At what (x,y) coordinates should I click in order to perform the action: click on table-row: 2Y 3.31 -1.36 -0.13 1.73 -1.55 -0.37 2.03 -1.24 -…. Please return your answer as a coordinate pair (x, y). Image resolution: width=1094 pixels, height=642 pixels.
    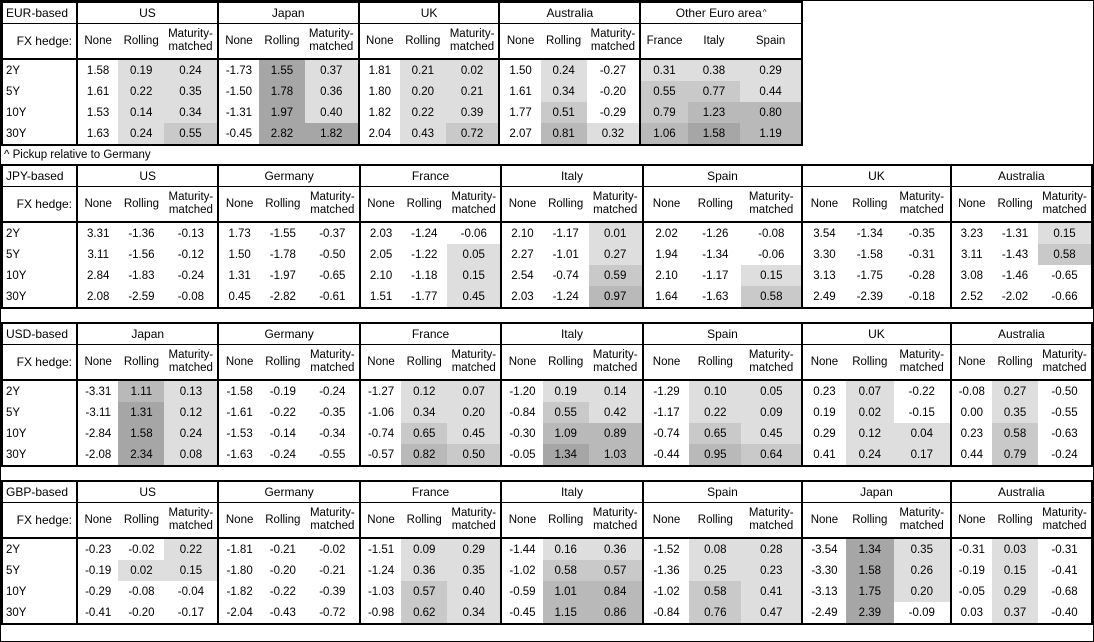
    Looking at the image, I should click on (547, 233).